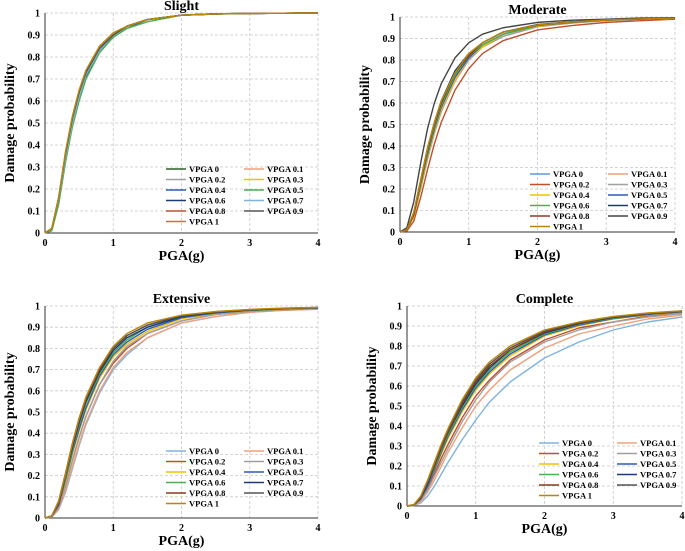 This screenshot has width=685, height=551. What do you see at coordinates (182, 299) in the screenshot?
I see `chart-title: Extensive` at bounding box center [182, 299].